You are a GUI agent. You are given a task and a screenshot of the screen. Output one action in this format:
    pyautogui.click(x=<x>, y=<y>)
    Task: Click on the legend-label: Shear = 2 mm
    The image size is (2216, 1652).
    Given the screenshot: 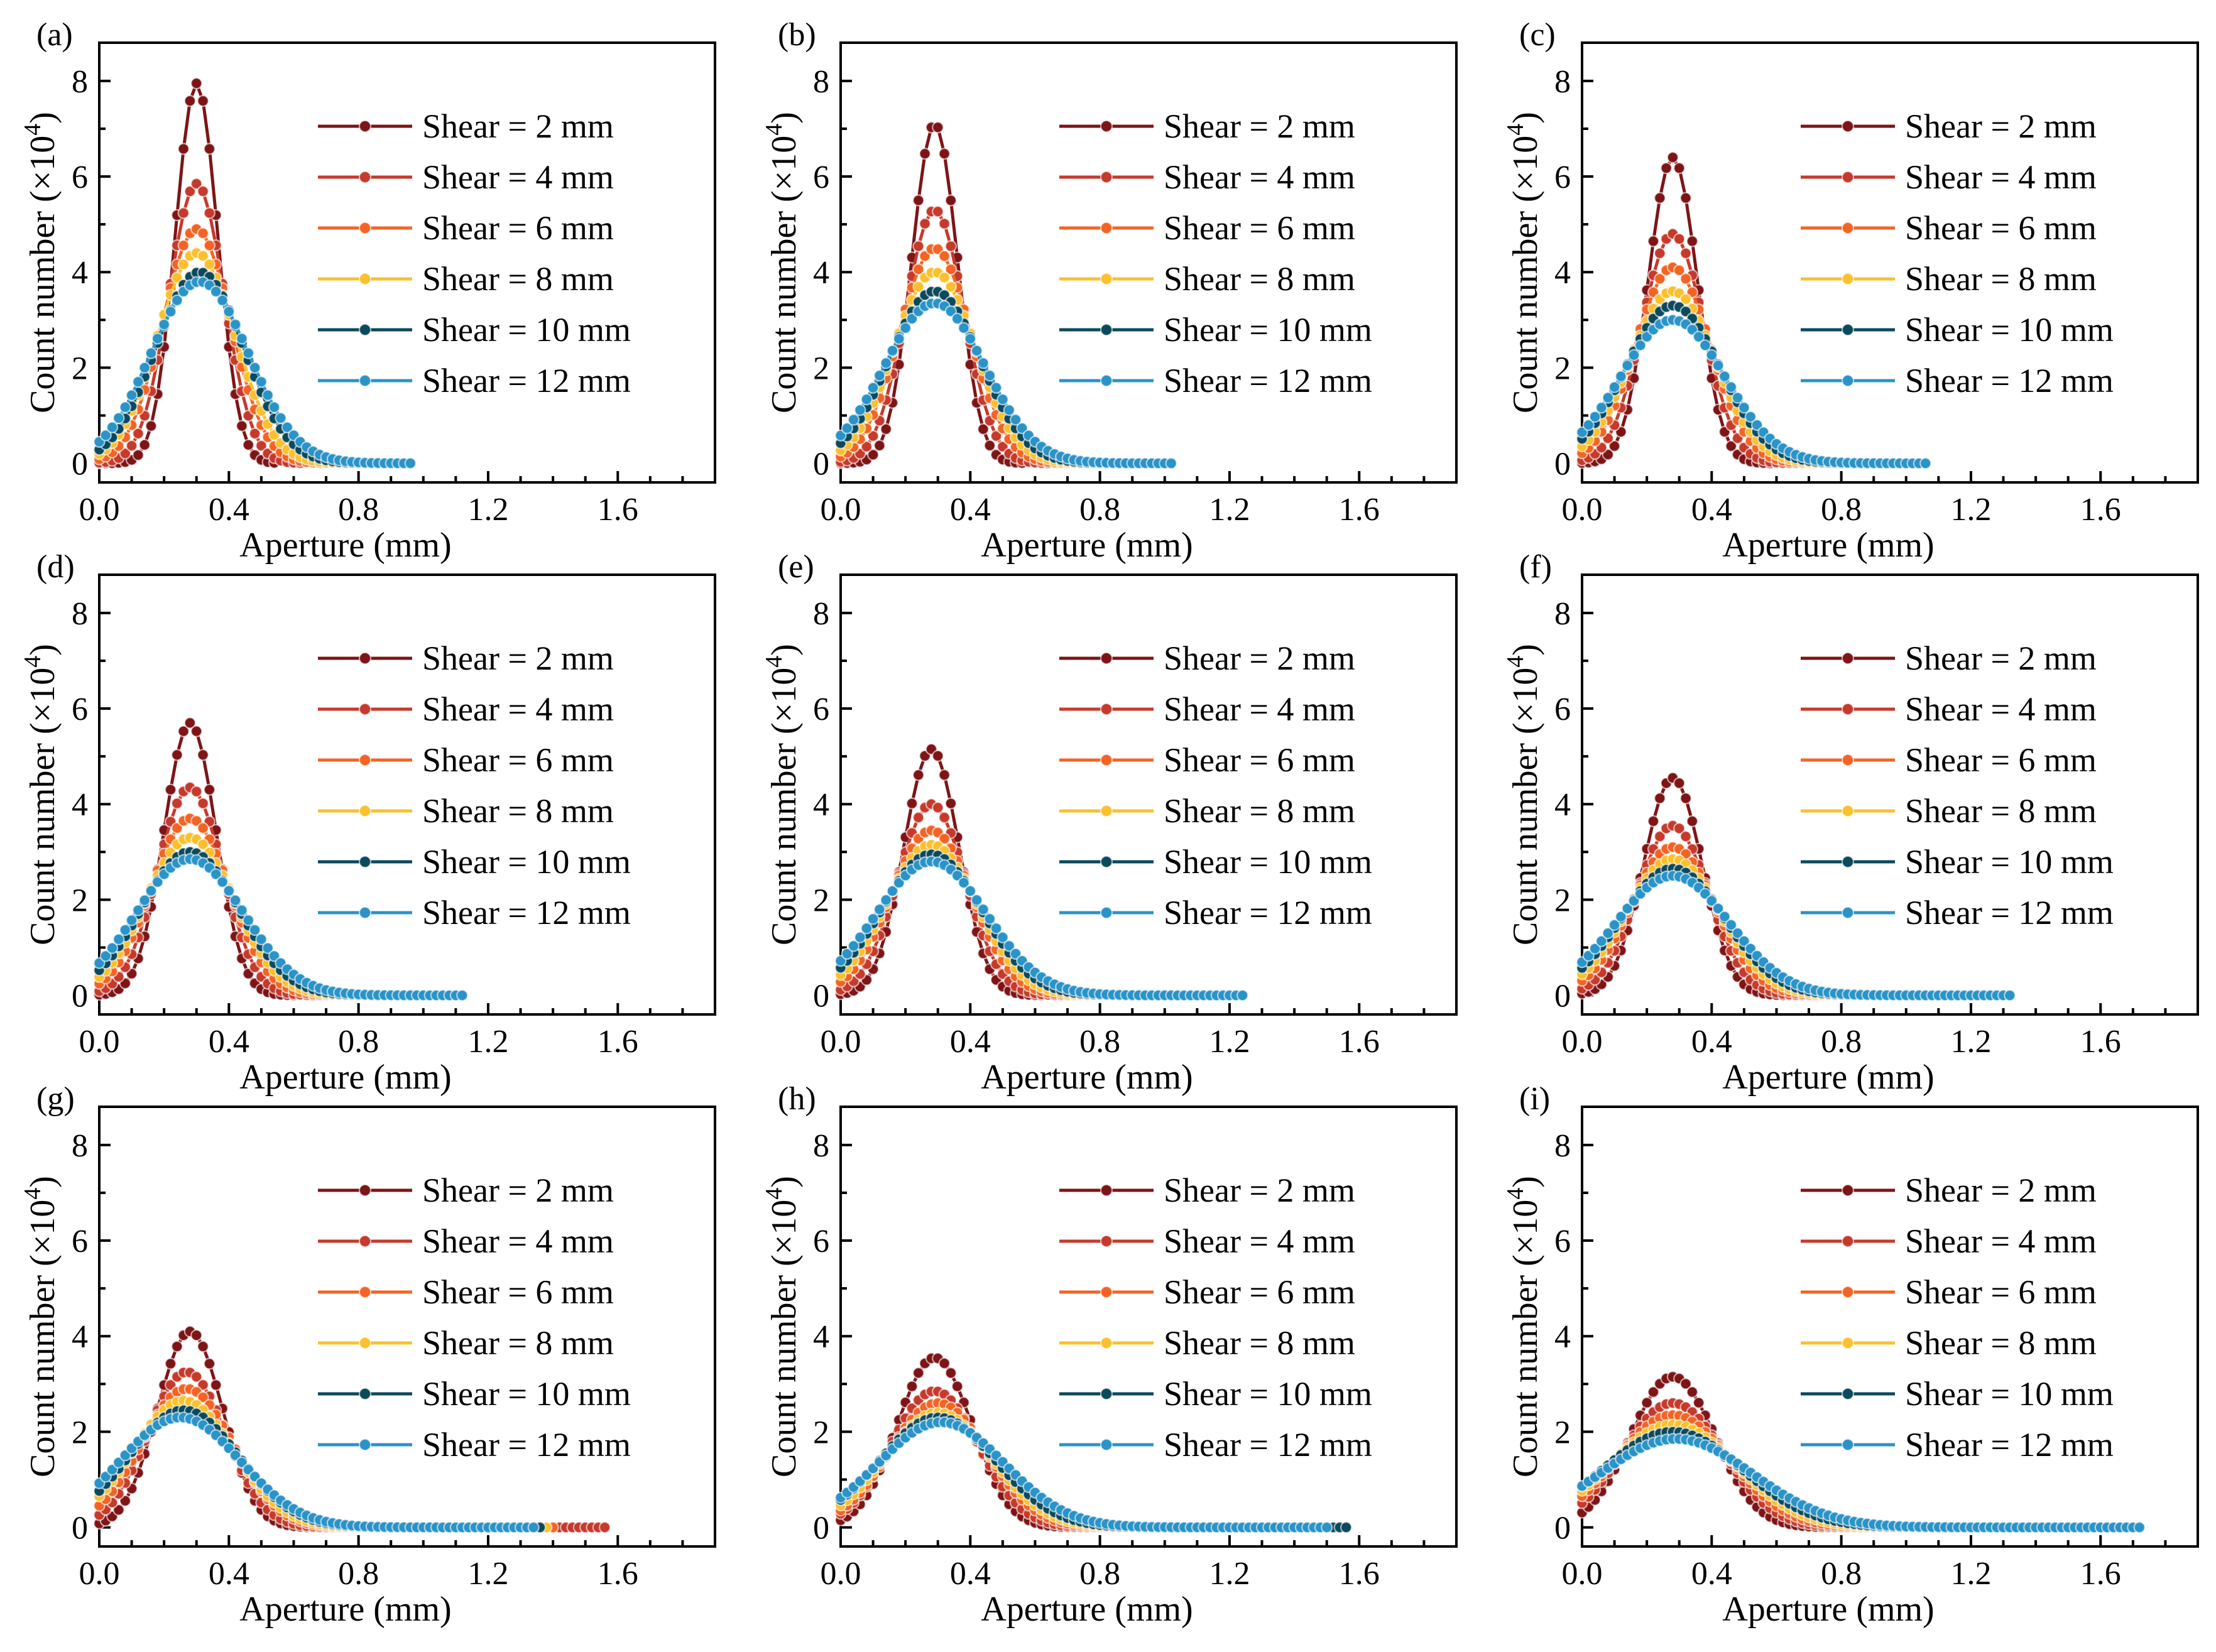 What is the action you would take?
    pyautogui.click(x=1259, y=126)
    